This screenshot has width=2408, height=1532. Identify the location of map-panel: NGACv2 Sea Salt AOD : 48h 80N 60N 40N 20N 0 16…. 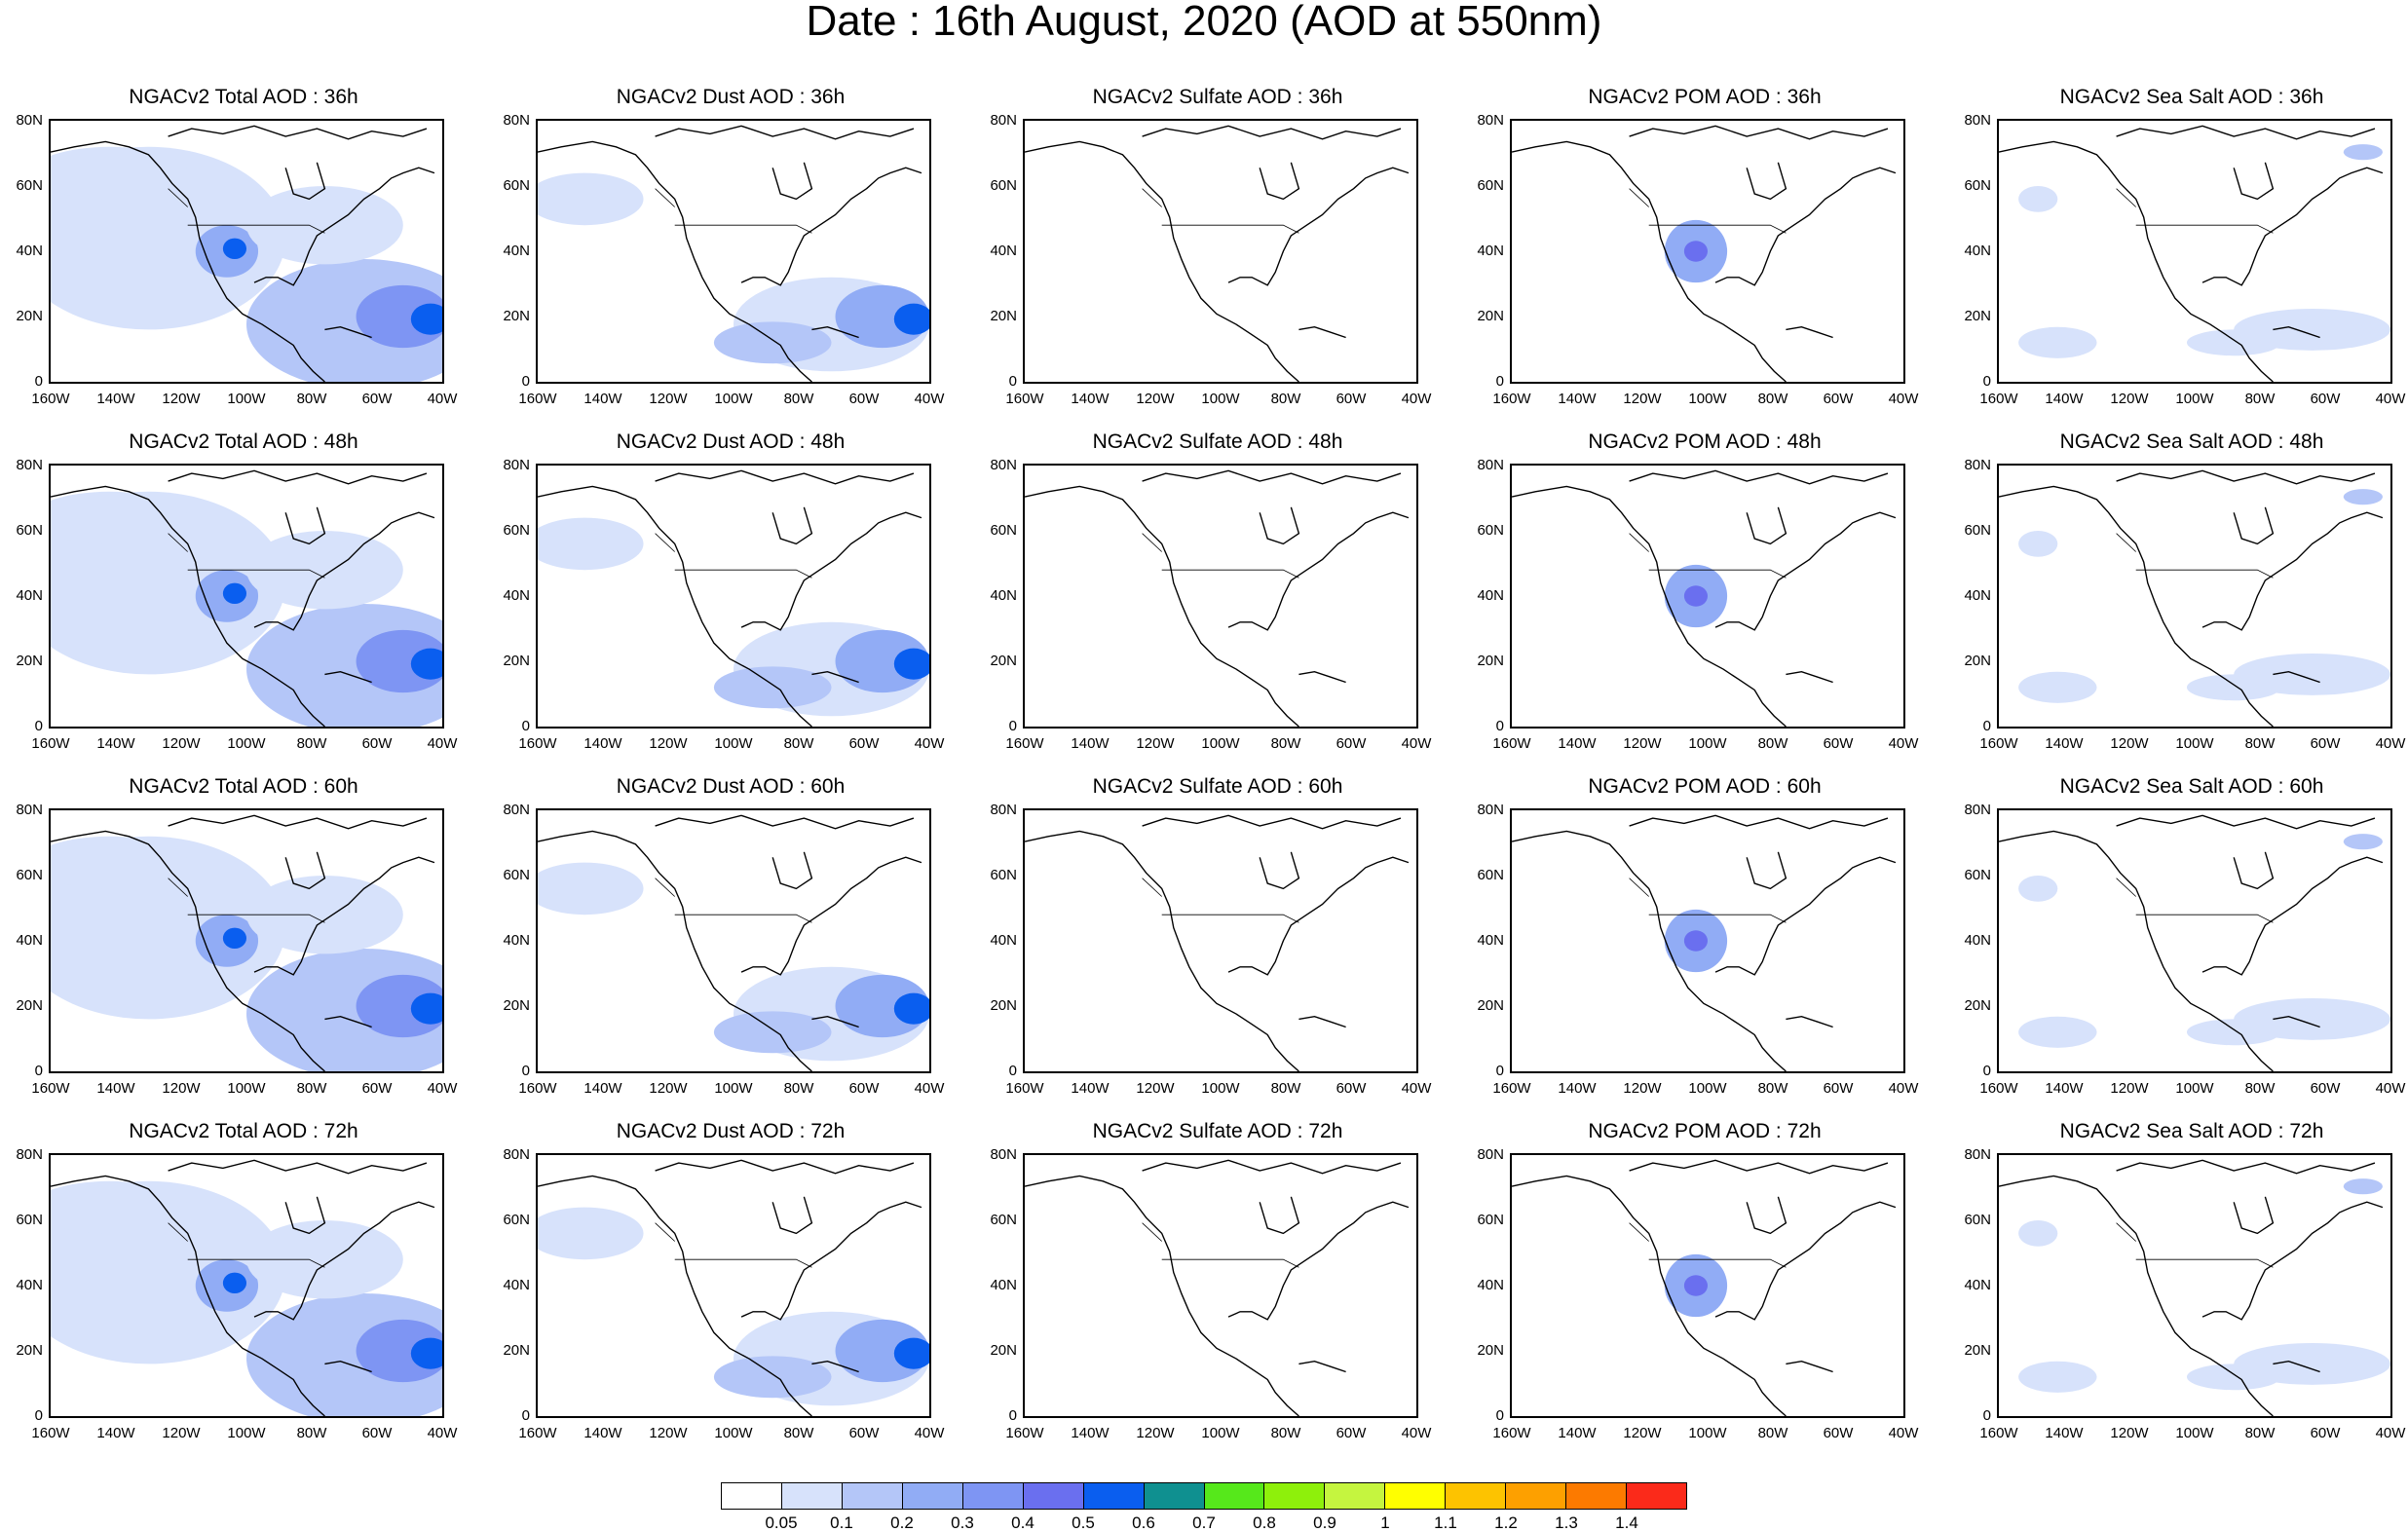
(2178, 601).